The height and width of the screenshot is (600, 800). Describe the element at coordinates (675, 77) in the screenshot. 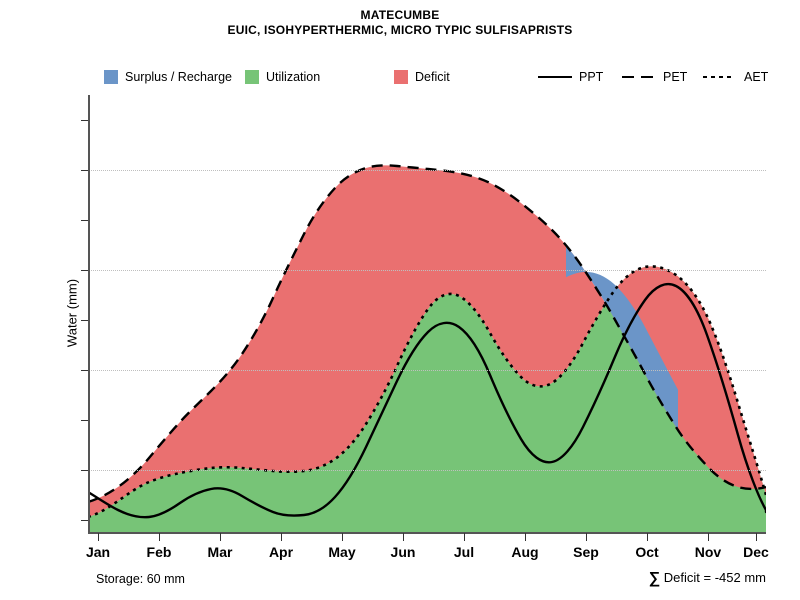

I see `legend-label-pet: PET` at that location.